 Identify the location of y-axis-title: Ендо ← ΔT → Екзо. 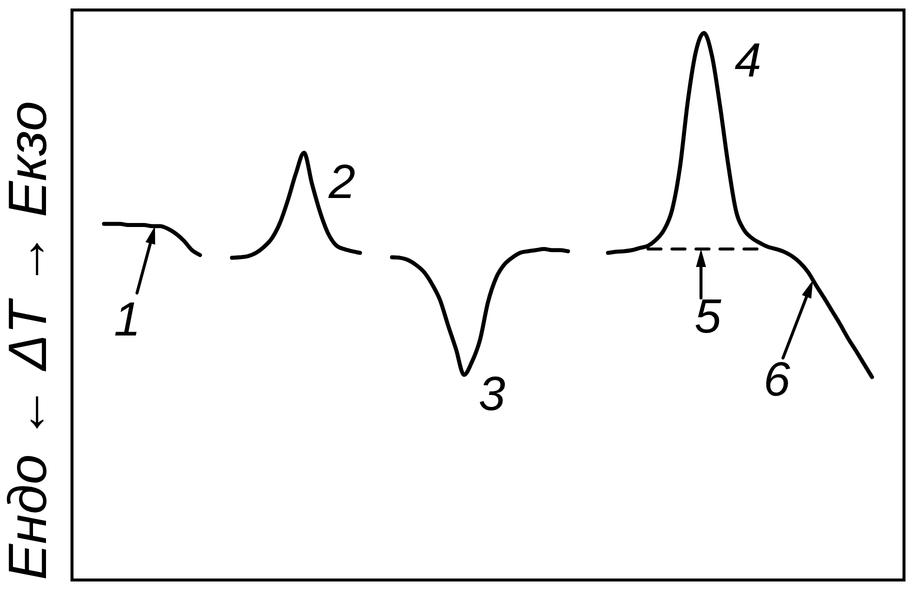
(29, 340).